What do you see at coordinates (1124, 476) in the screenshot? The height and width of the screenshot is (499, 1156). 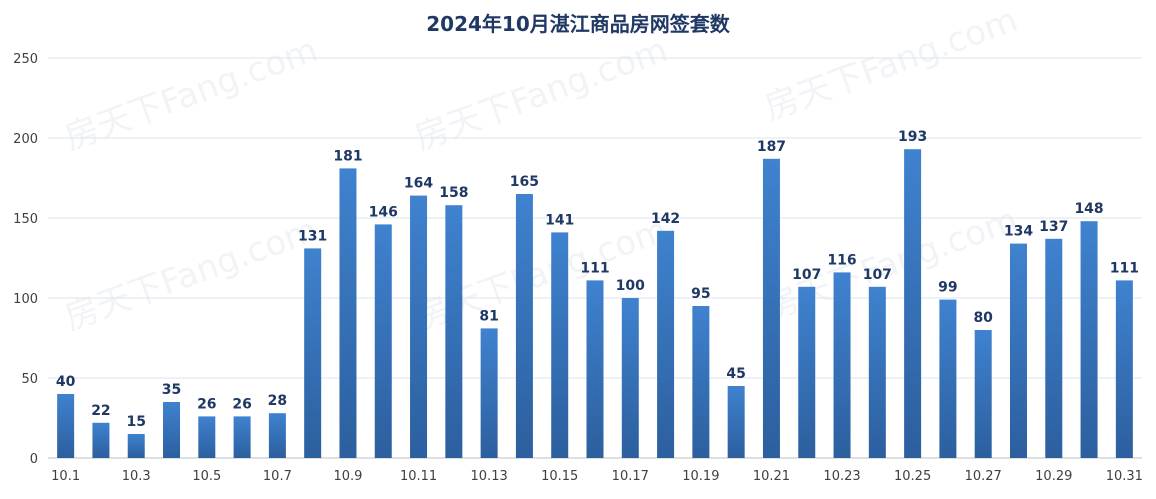 I see `x-tick-label: 10.31` at bounding box center [1124, 476].